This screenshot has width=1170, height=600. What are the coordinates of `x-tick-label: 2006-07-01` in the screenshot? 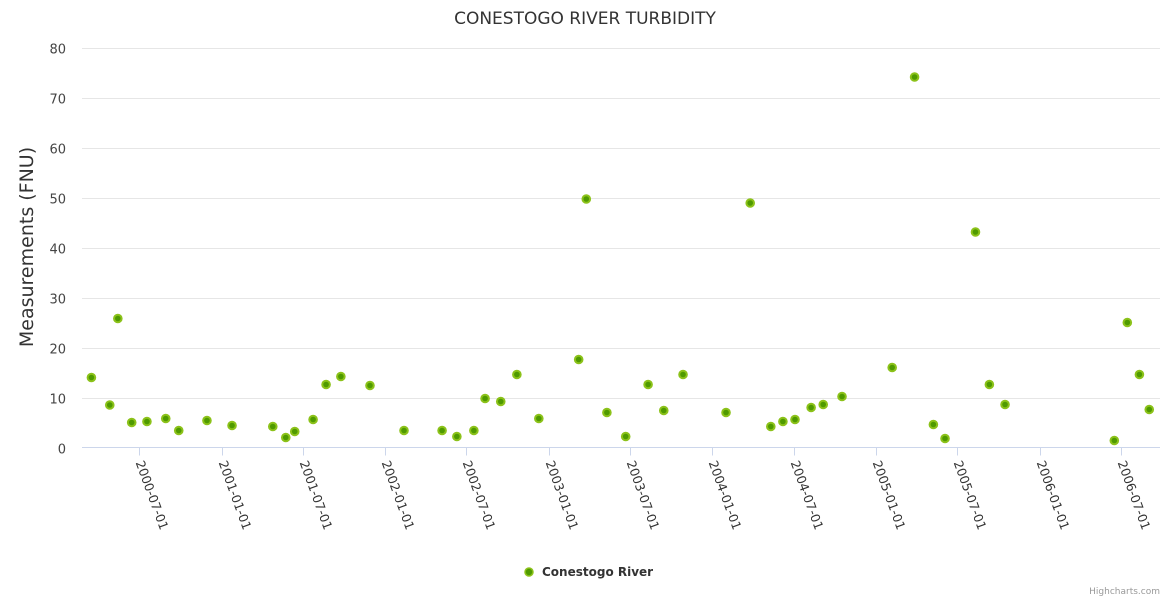 It's located at (1134, 494).